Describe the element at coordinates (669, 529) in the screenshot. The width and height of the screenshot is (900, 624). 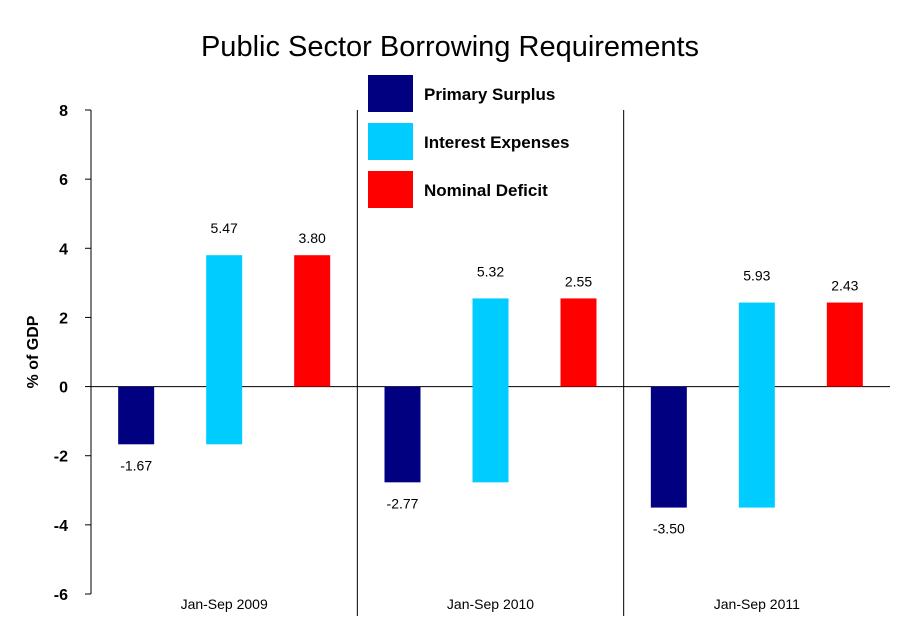
I see `data-label: -3.50` at that location.